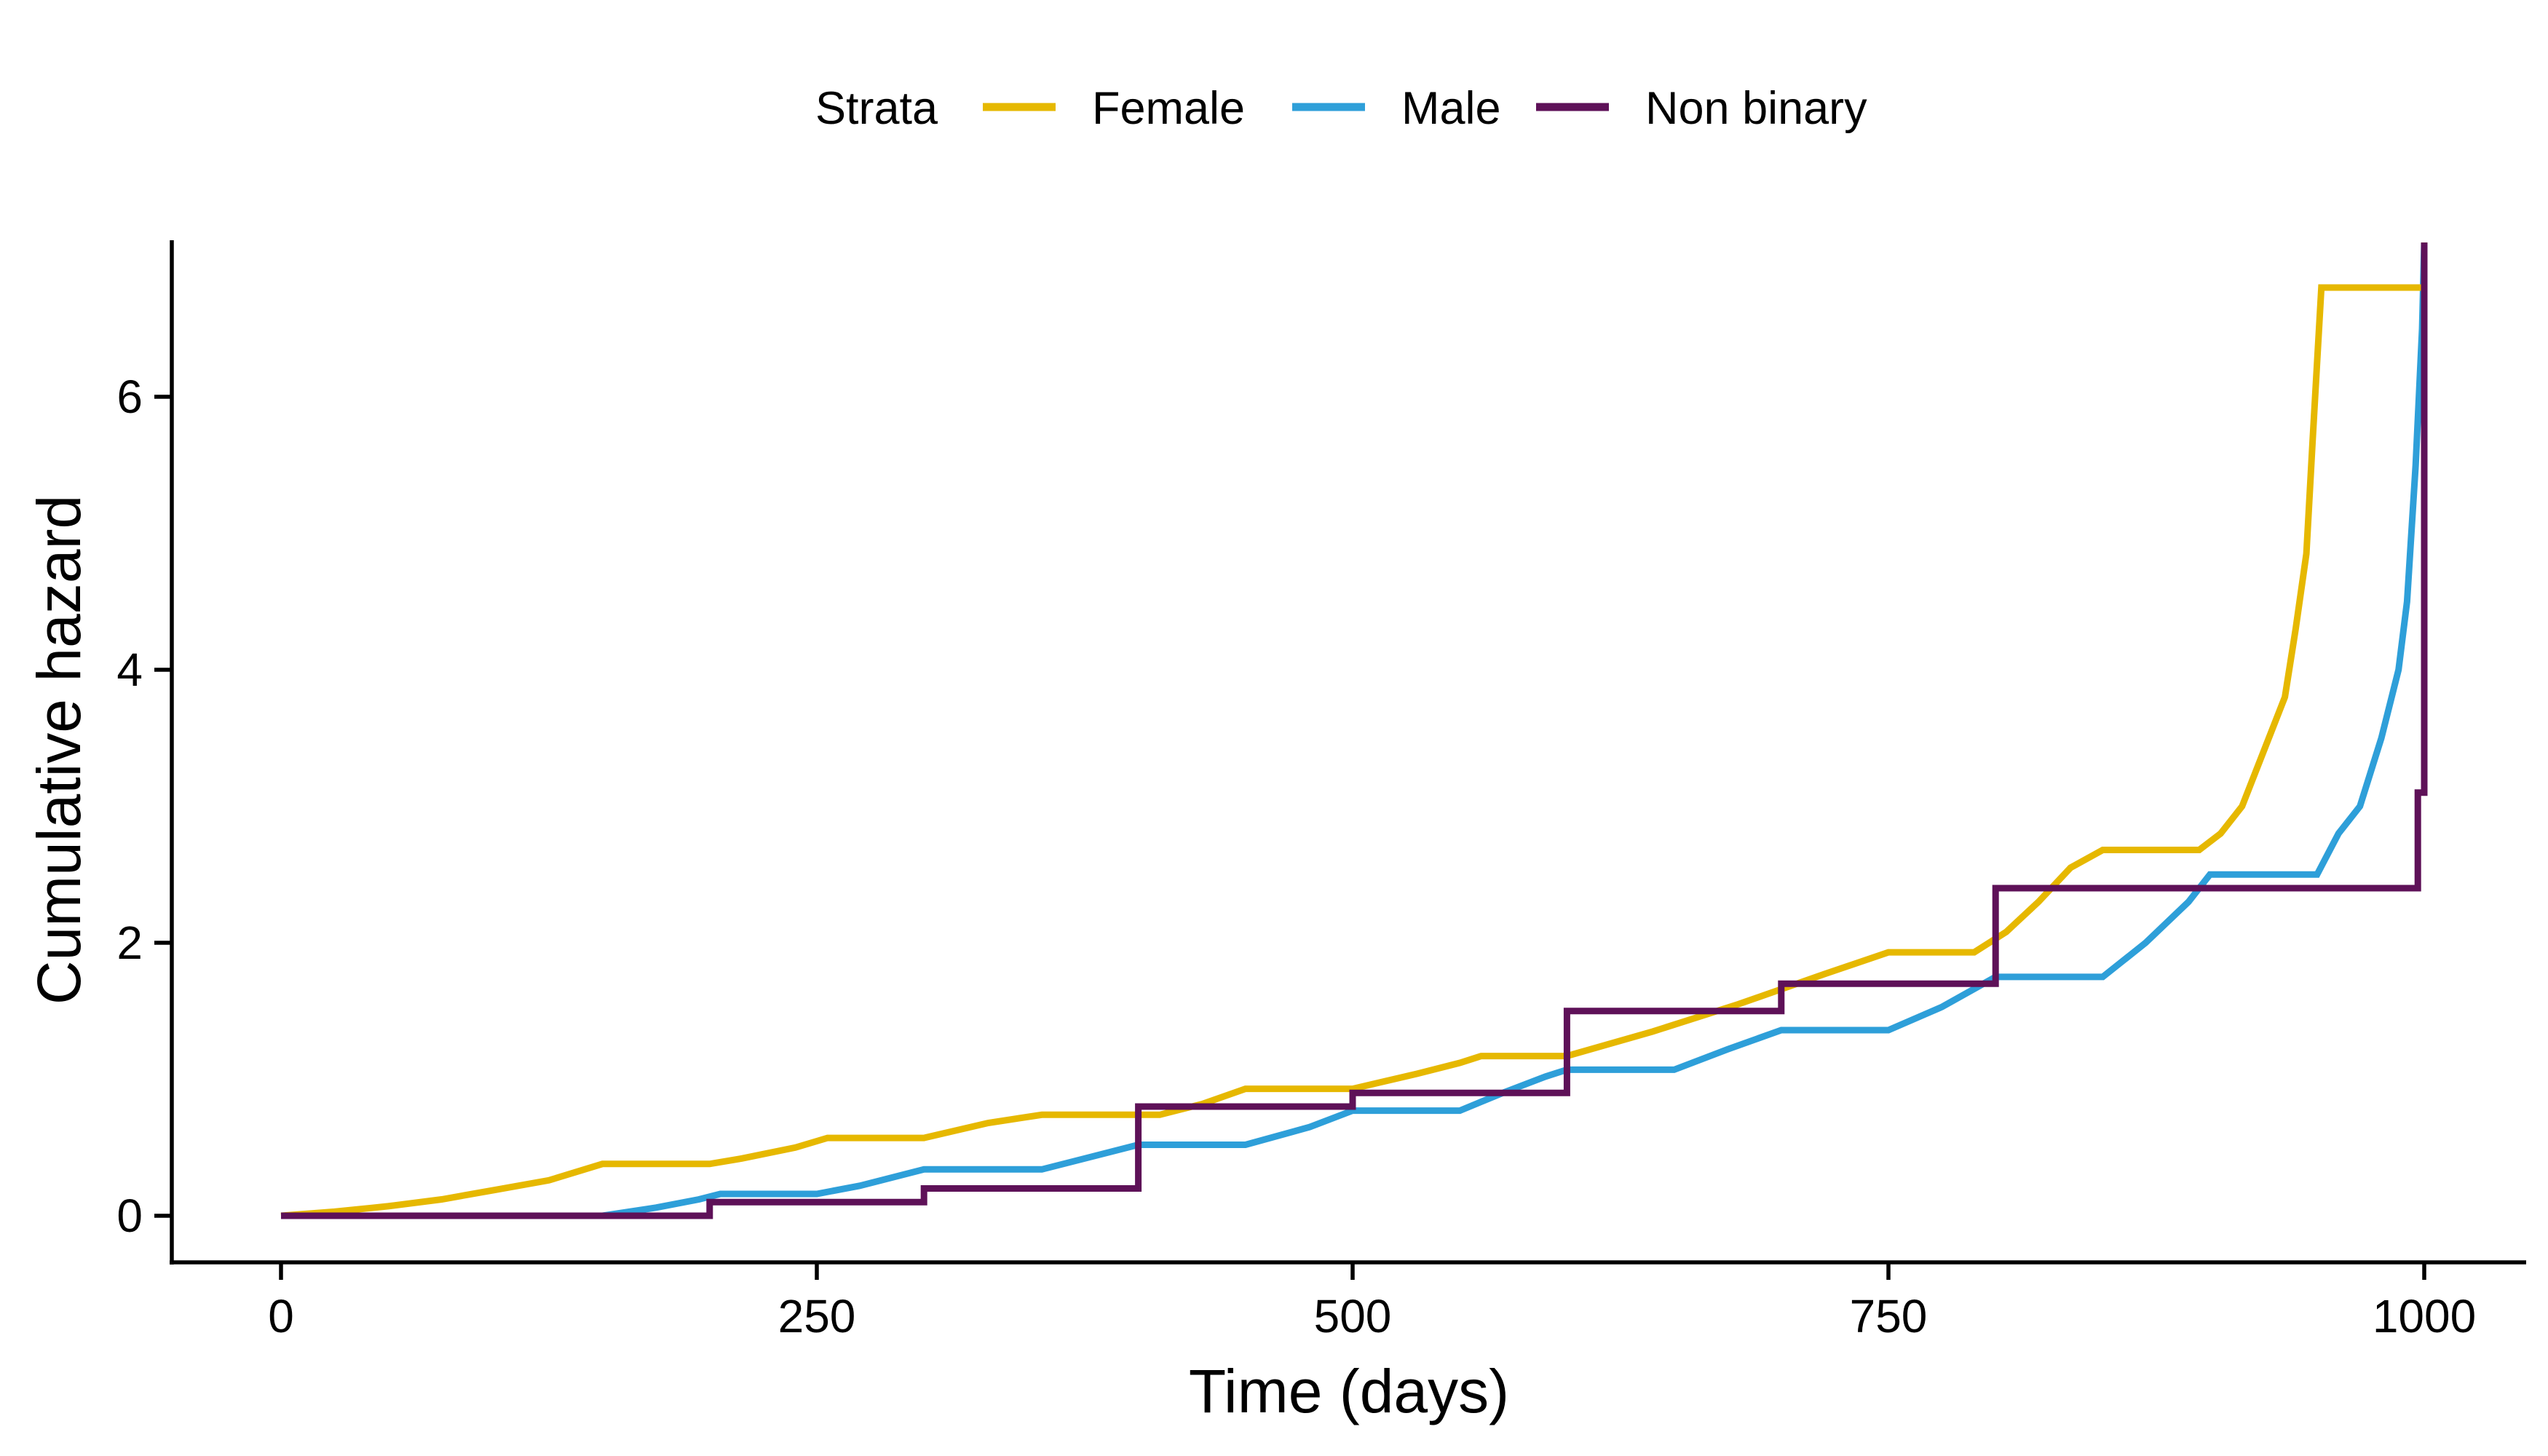 Image resolution: width=2548 pixels, height=1456 pixels. I want to click on legend: Strata Female Male Non binary, so click(1341, 108).